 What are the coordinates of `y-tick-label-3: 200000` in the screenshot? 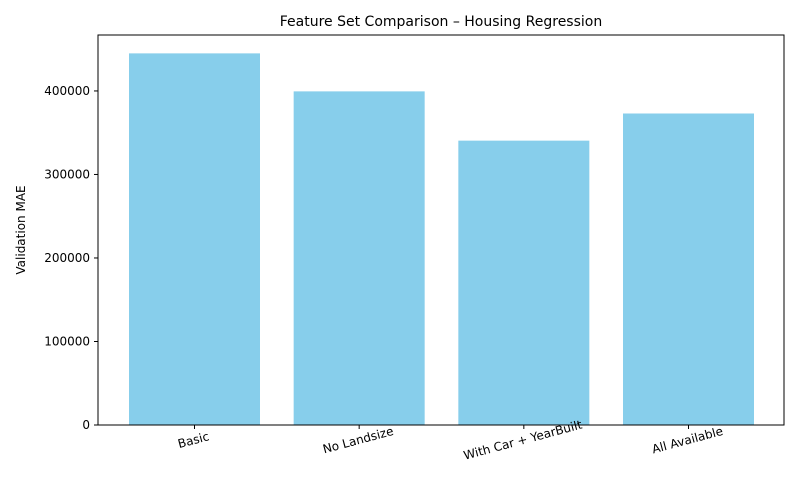 It's located at (67, 258).